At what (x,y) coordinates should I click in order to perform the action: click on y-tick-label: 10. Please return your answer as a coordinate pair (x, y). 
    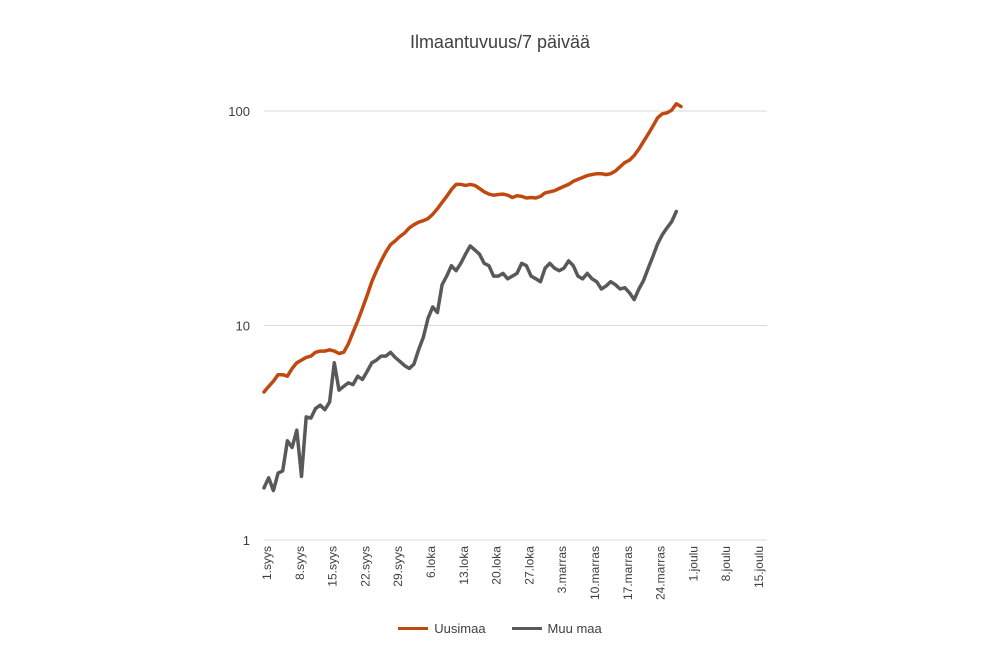
    Looking at the image, I should click on (243, 326).